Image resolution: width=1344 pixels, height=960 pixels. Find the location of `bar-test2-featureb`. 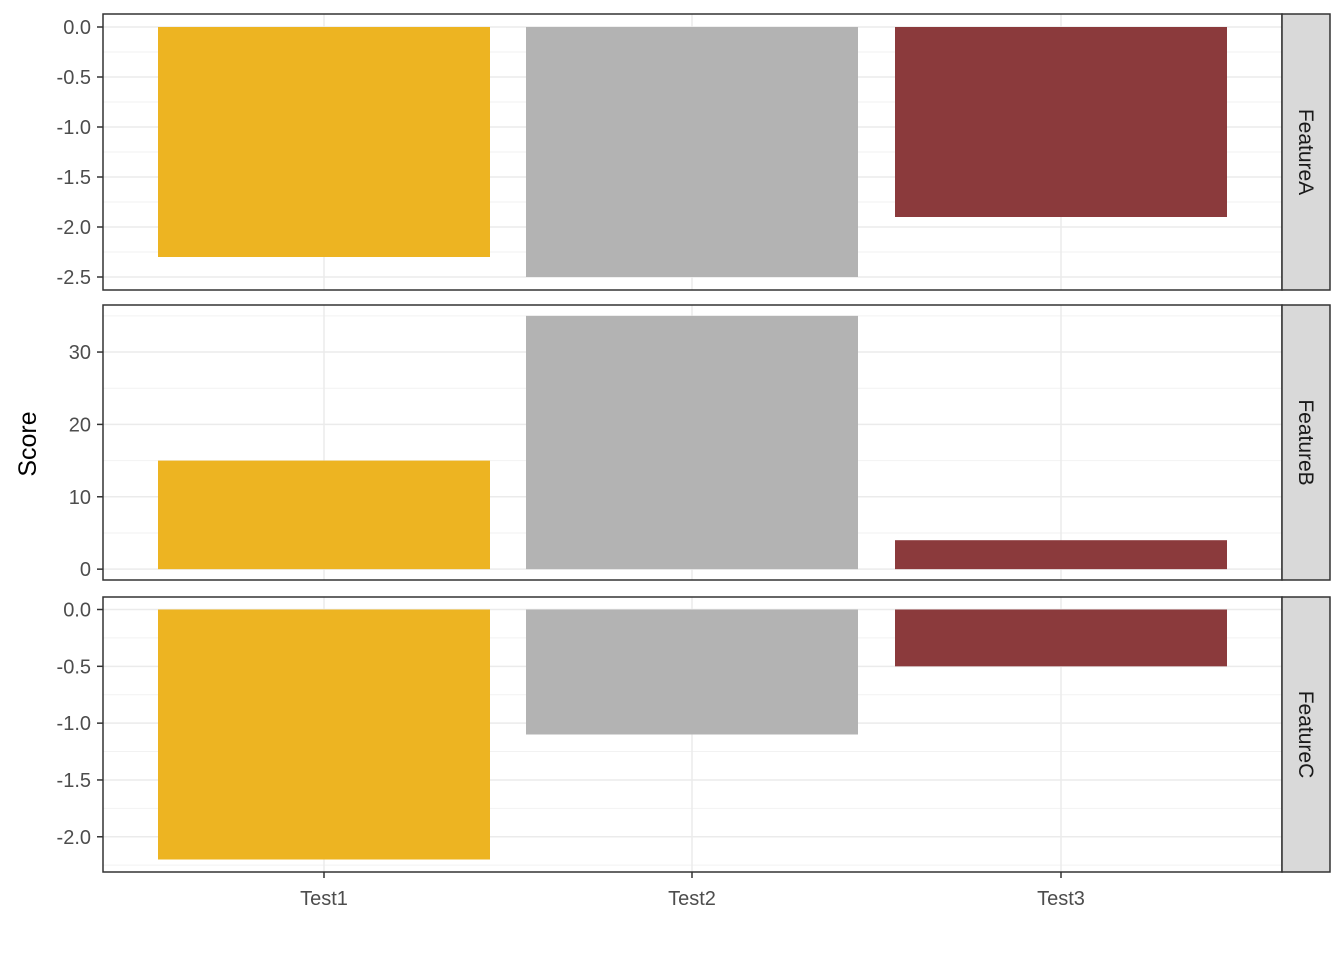

bar-test2-featureb is located at coordinates (692, 442).